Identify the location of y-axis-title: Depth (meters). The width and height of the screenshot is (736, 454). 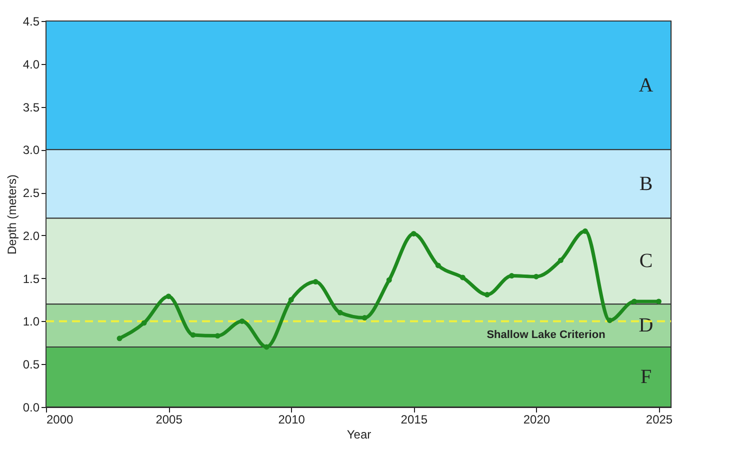
(11, 214).